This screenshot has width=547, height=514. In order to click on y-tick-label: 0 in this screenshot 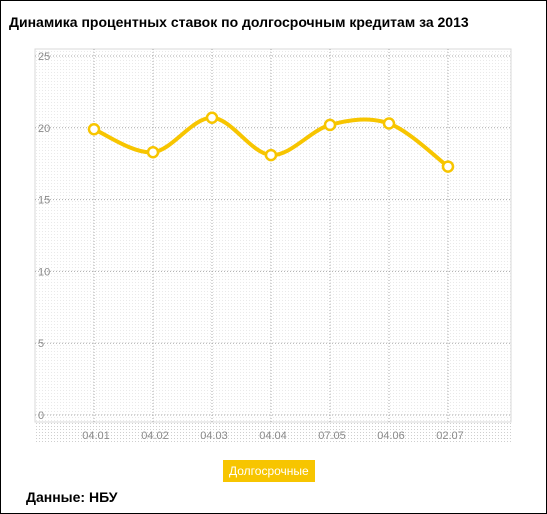, I will do `click(41, 416)`.